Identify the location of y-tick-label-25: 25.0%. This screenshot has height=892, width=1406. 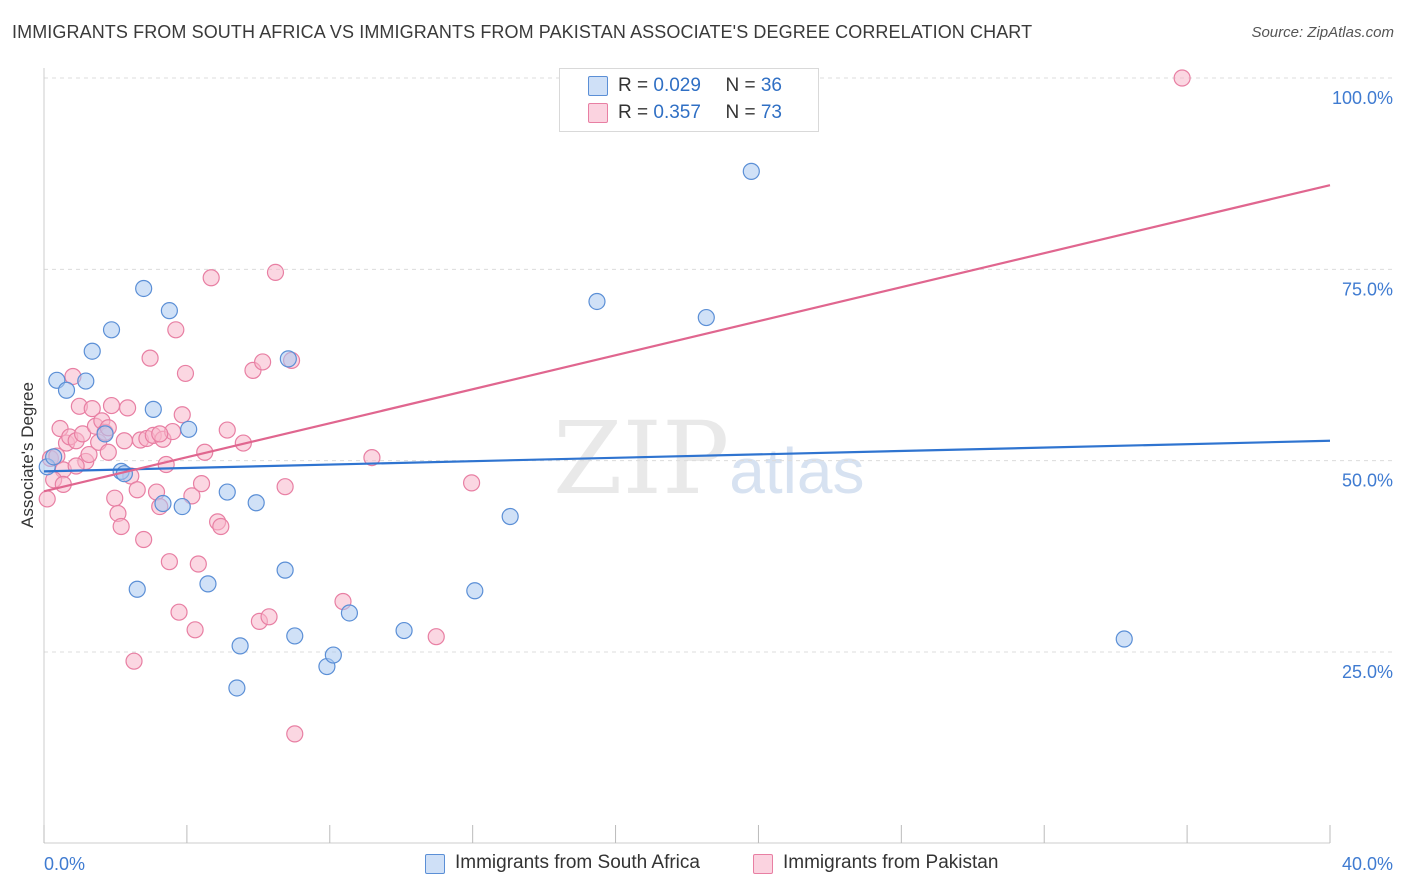
(1367, 672).